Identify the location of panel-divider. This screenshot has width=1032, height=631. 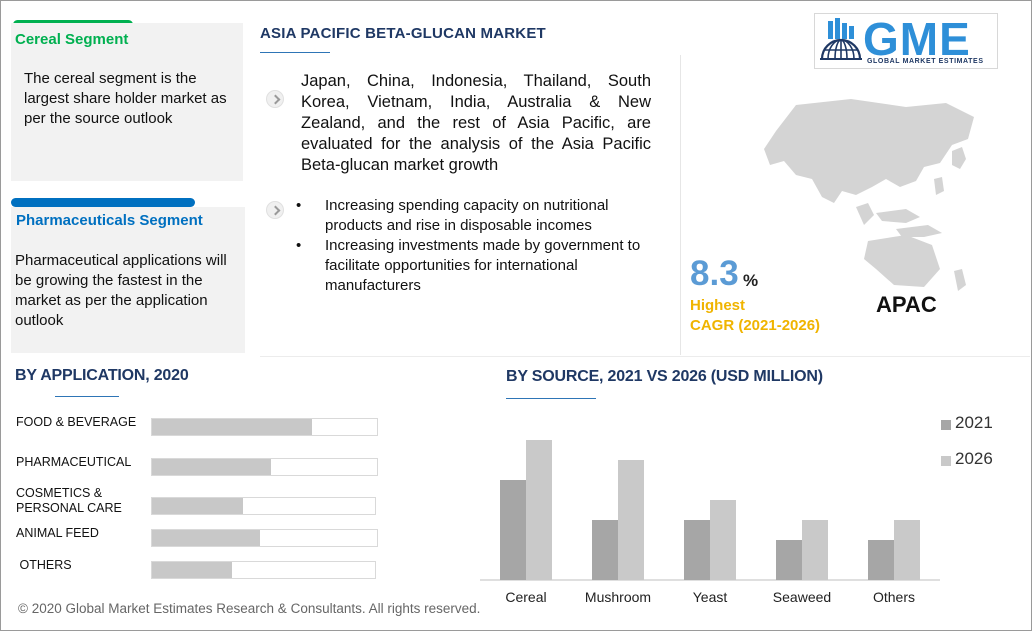
(680, 205).